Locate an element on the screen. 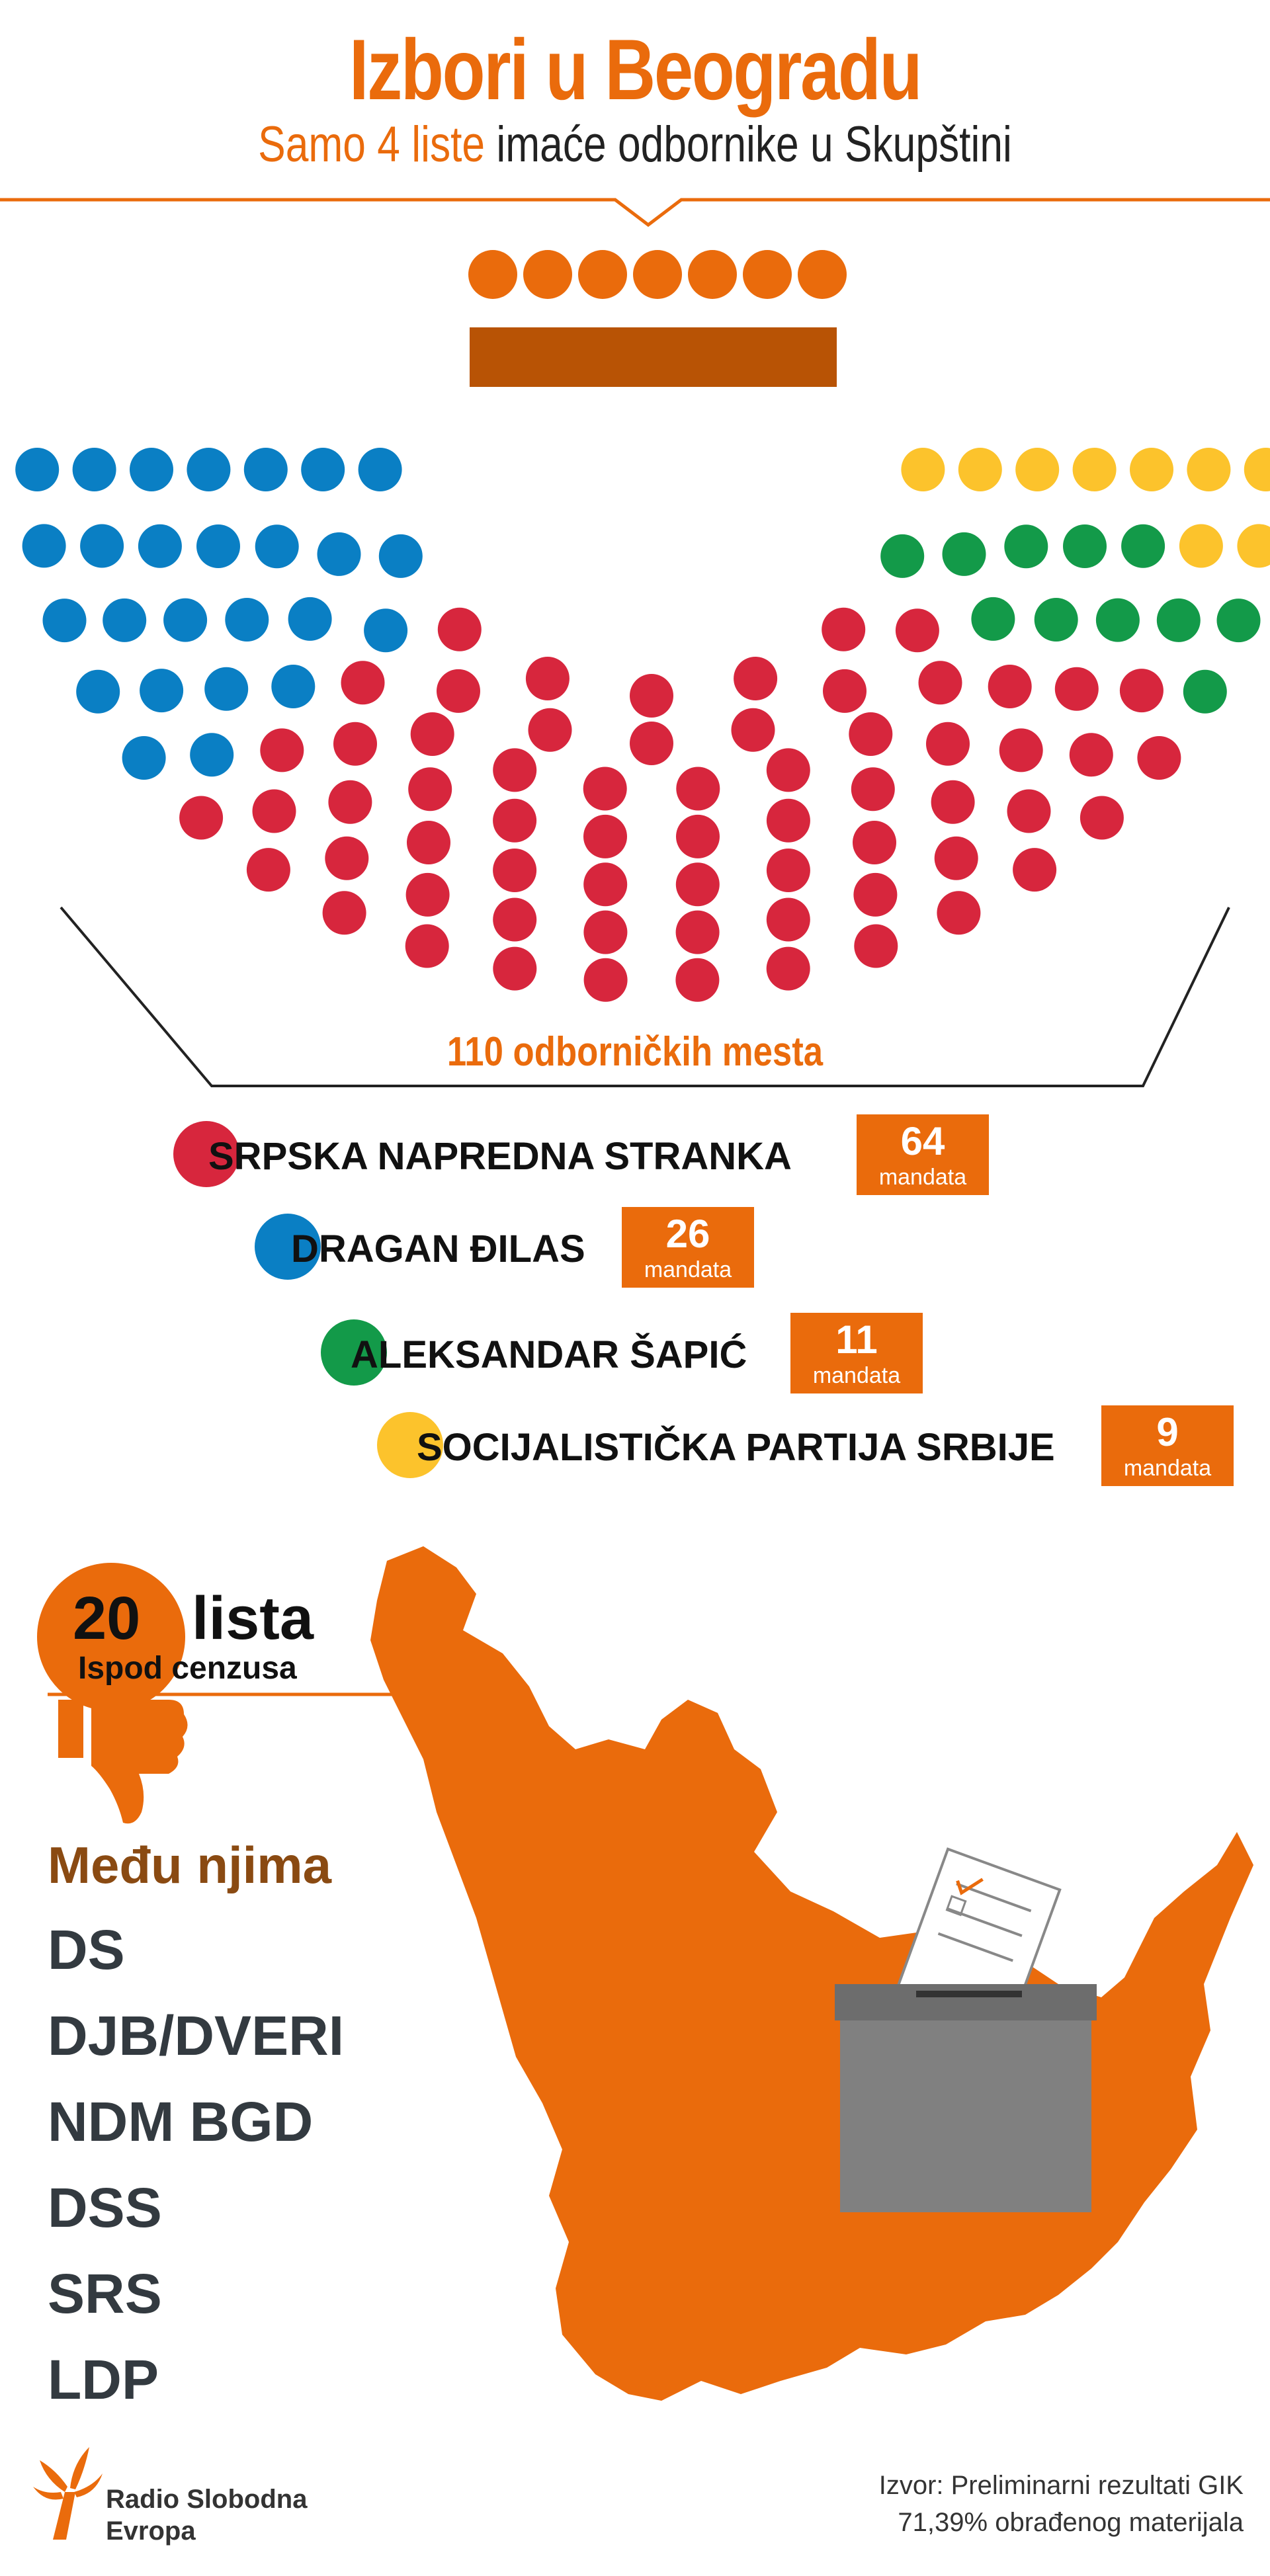  ballot-paper is located at coordinates (979, 1938).